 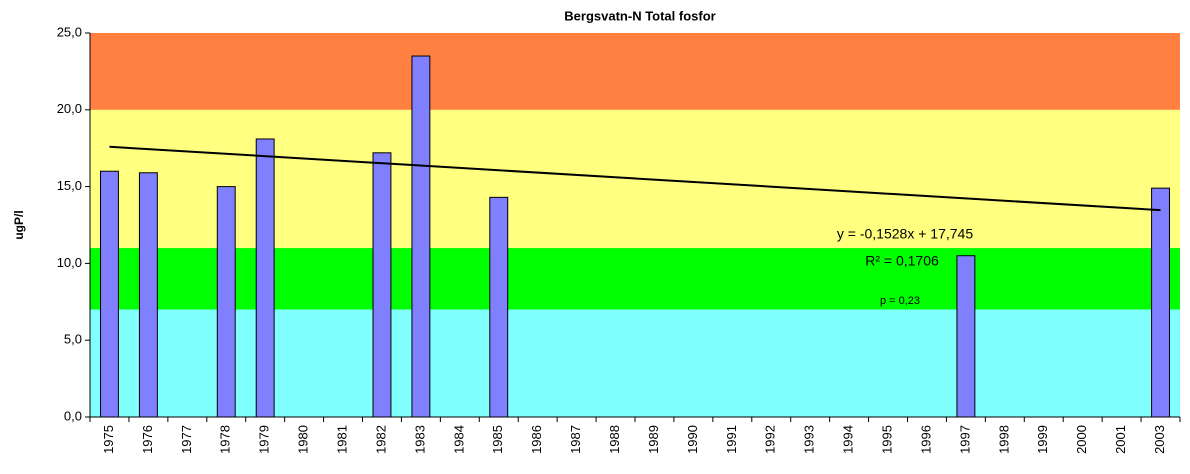 I want to click on y-axis-label: ugP/l, so click(x=19, y=224).